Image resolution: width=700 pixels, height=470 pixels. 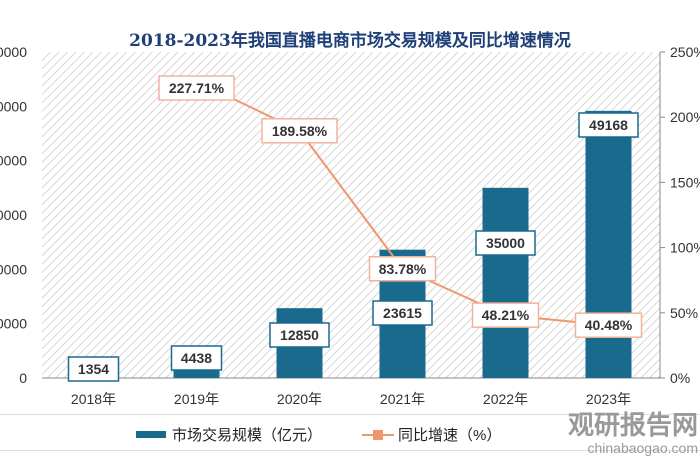 What do you see at coordinates (13, 161) in the screenshot?
I see `left-tick-label: 40000` at bounding box center [13, 161].